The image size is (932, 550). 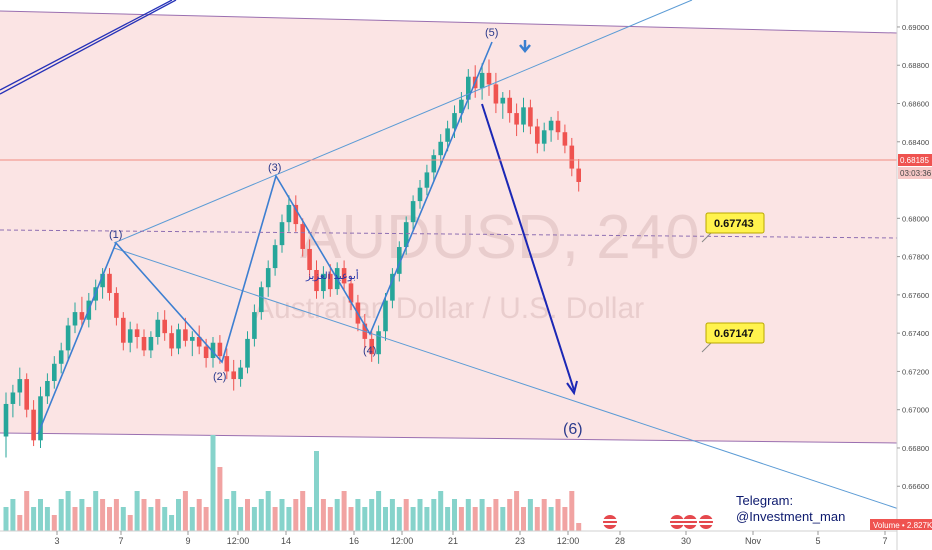 I want to click on level-callout-lower: 0.67147, so click(x=733, y=337).